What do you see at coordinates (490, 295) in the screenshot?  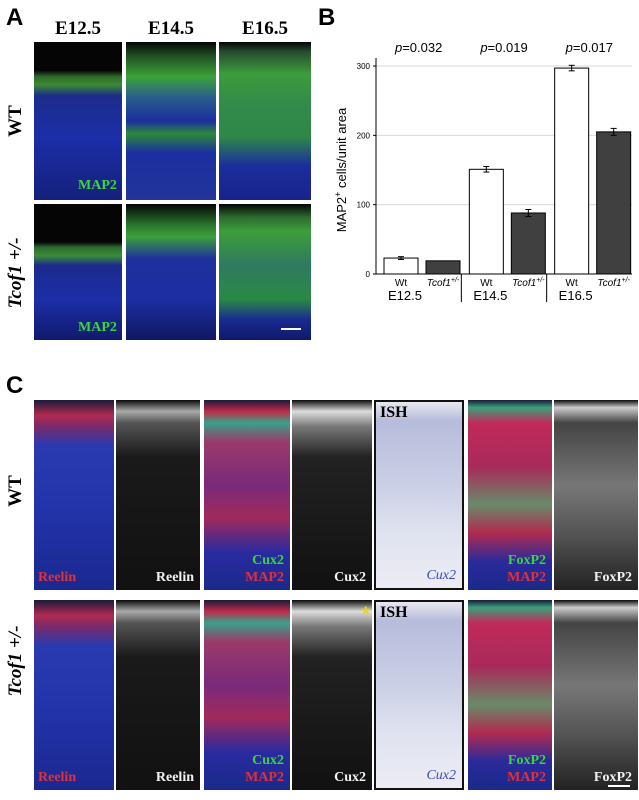 I see `group-label: E14.5` at bounding box center [490, 295].